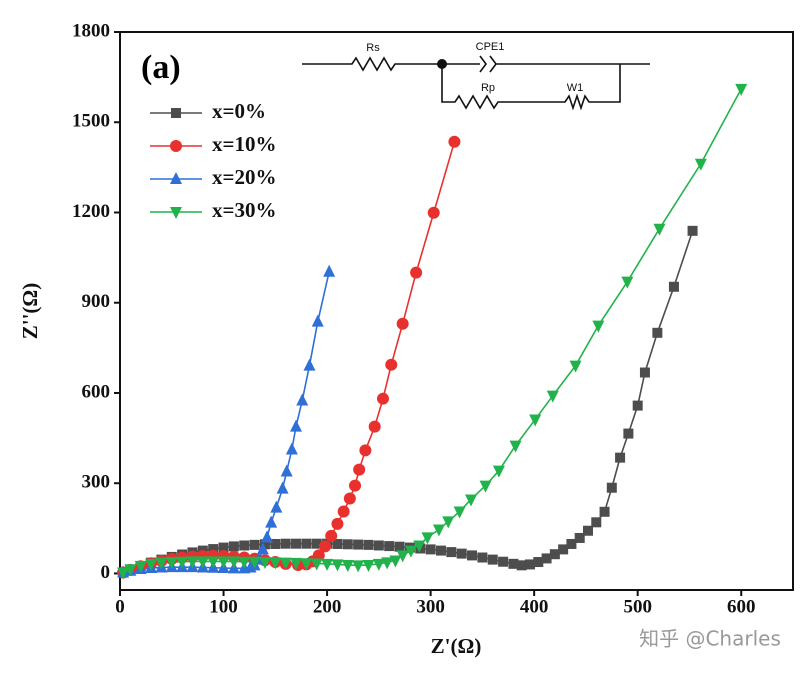 This screenshot has width=812, height=673. Describe the element at coordinates (430, 606) in the screenshot. I see `x-tick-label: 300` at that location.